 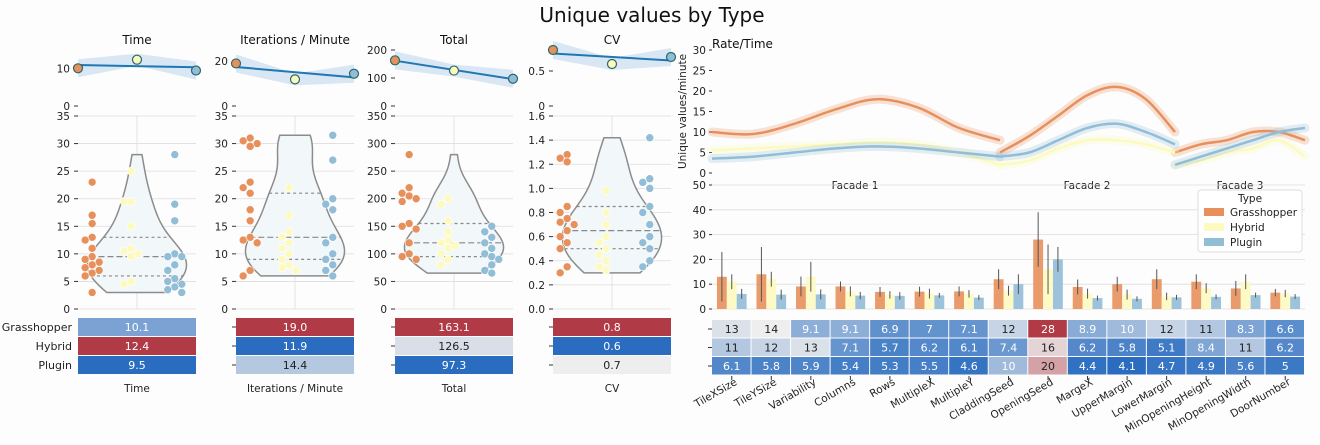 I want to click on y-tick-label: 150, so click(x=377, y=227).